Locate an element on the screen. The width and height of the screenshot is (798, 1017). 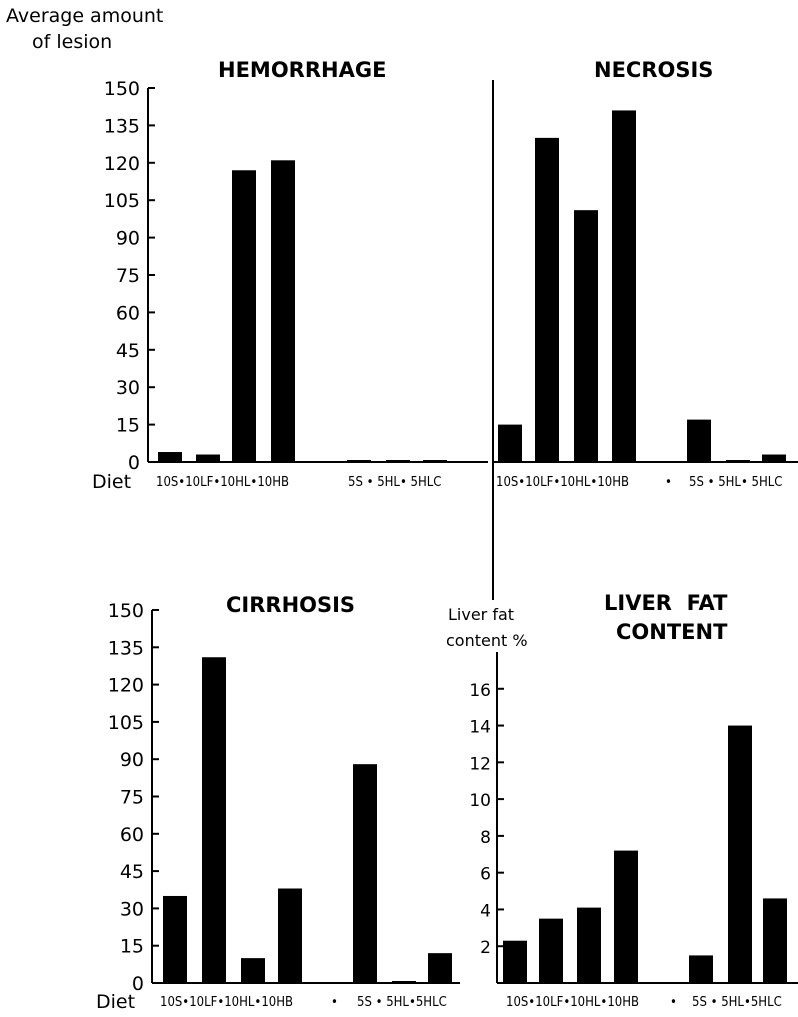
necrosis-diet-labels-b: 5S • 5HL• 5HLC is located at coordinates (735, 482).